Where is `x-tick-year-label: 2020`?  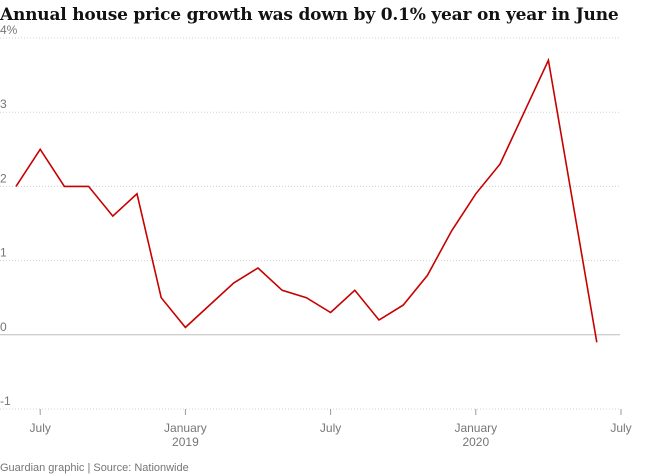
x-tick-year-label: 2020 is located at coordinates (475, 442).